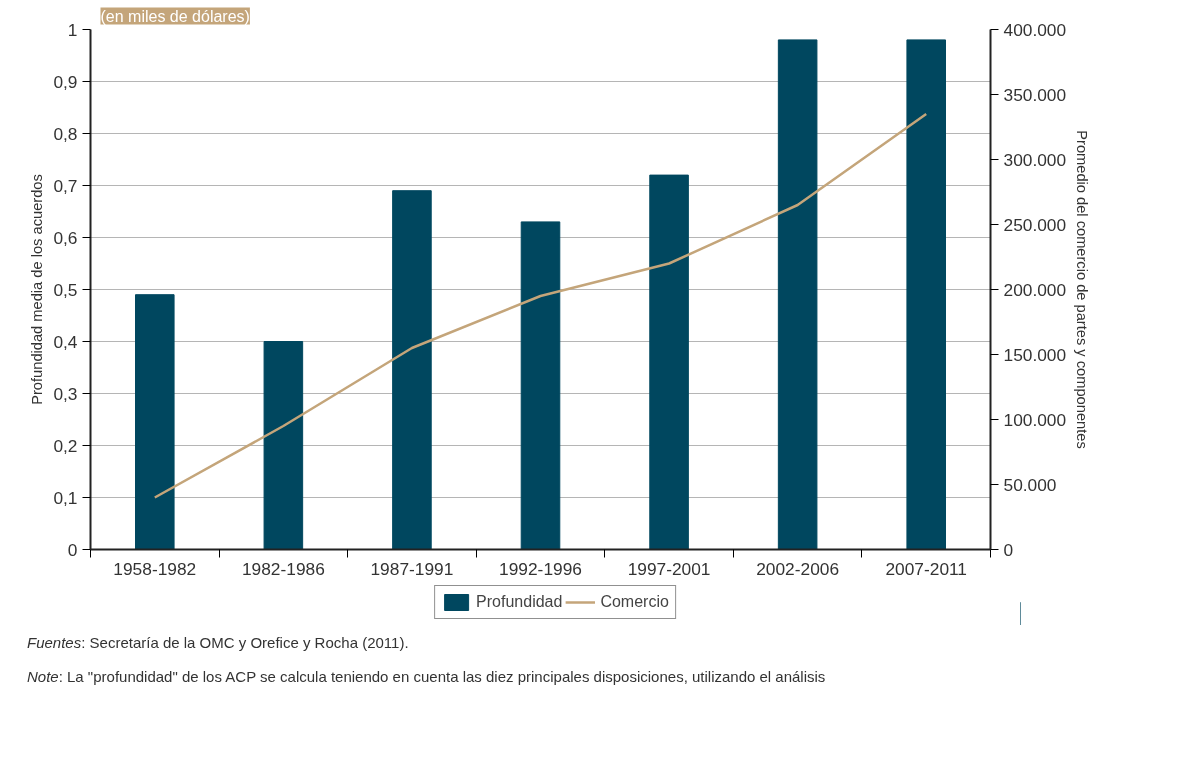 This screenshot has height=771, width=1182. Describe the element at coordinates (65, 497) in the screenshot. I see `y-tick-label: 0,1` at that location.